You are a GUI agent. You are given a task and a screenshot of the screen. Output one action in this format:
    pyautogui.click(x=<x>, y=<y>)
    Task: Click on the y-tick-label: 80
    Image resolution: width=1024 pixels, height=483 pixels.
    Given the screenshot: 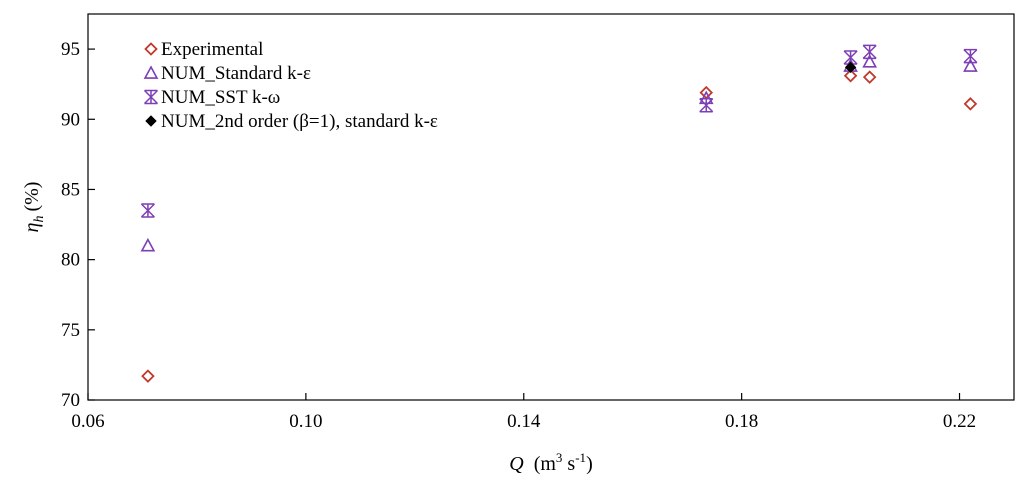 What is the action you would take?
    pyautogui.click(x=70, y=260)
    